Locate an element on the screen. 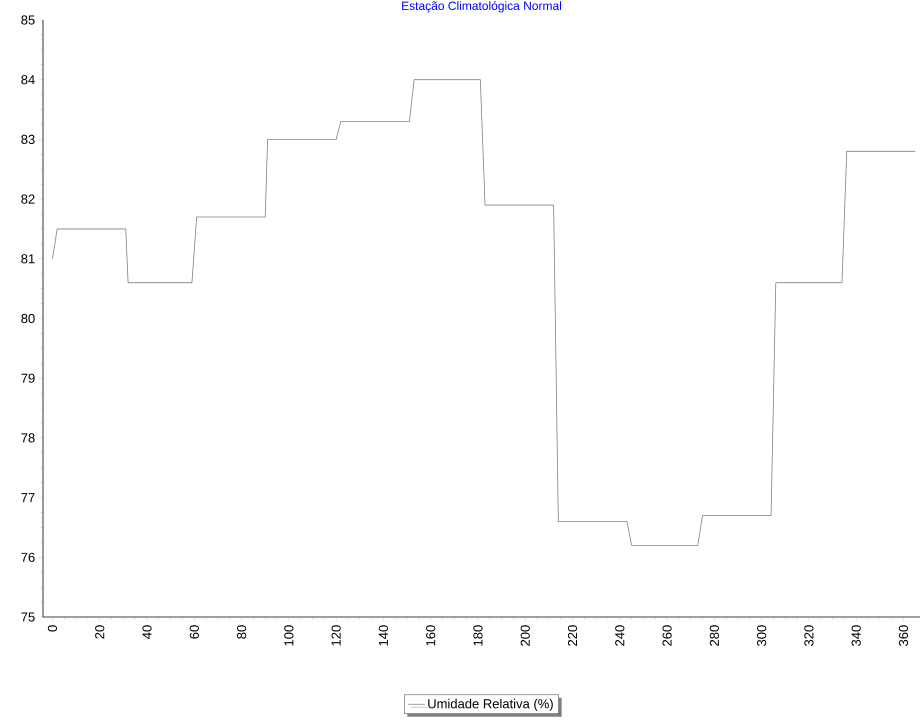  y-tick-label: 82 is located at coordinates (28, 199).